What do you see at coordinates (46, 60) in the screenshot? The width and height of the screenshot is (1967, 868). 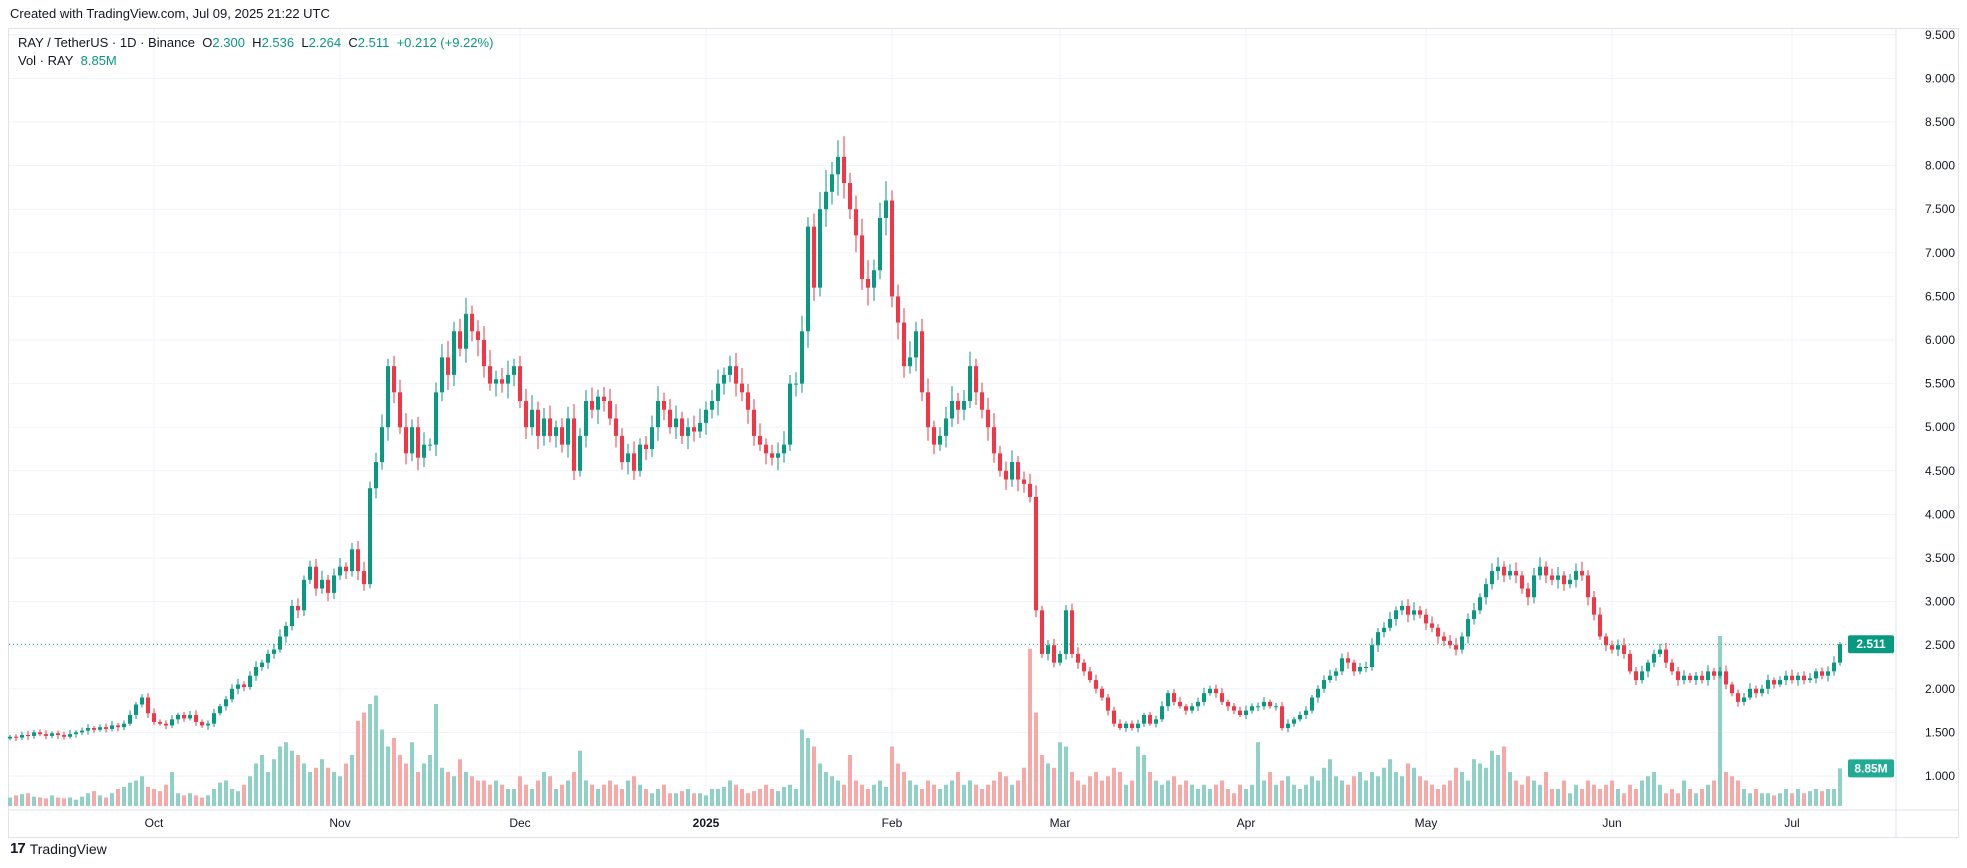 I see `volume-label: Vol · RAY` at bounding box center [46, 60].